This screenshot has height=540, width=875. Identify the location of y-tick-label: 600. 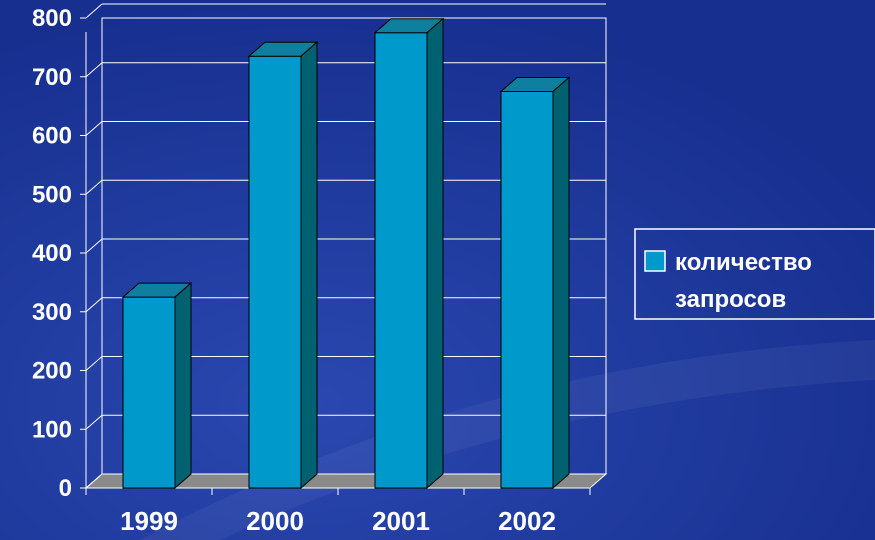
(52, 136).